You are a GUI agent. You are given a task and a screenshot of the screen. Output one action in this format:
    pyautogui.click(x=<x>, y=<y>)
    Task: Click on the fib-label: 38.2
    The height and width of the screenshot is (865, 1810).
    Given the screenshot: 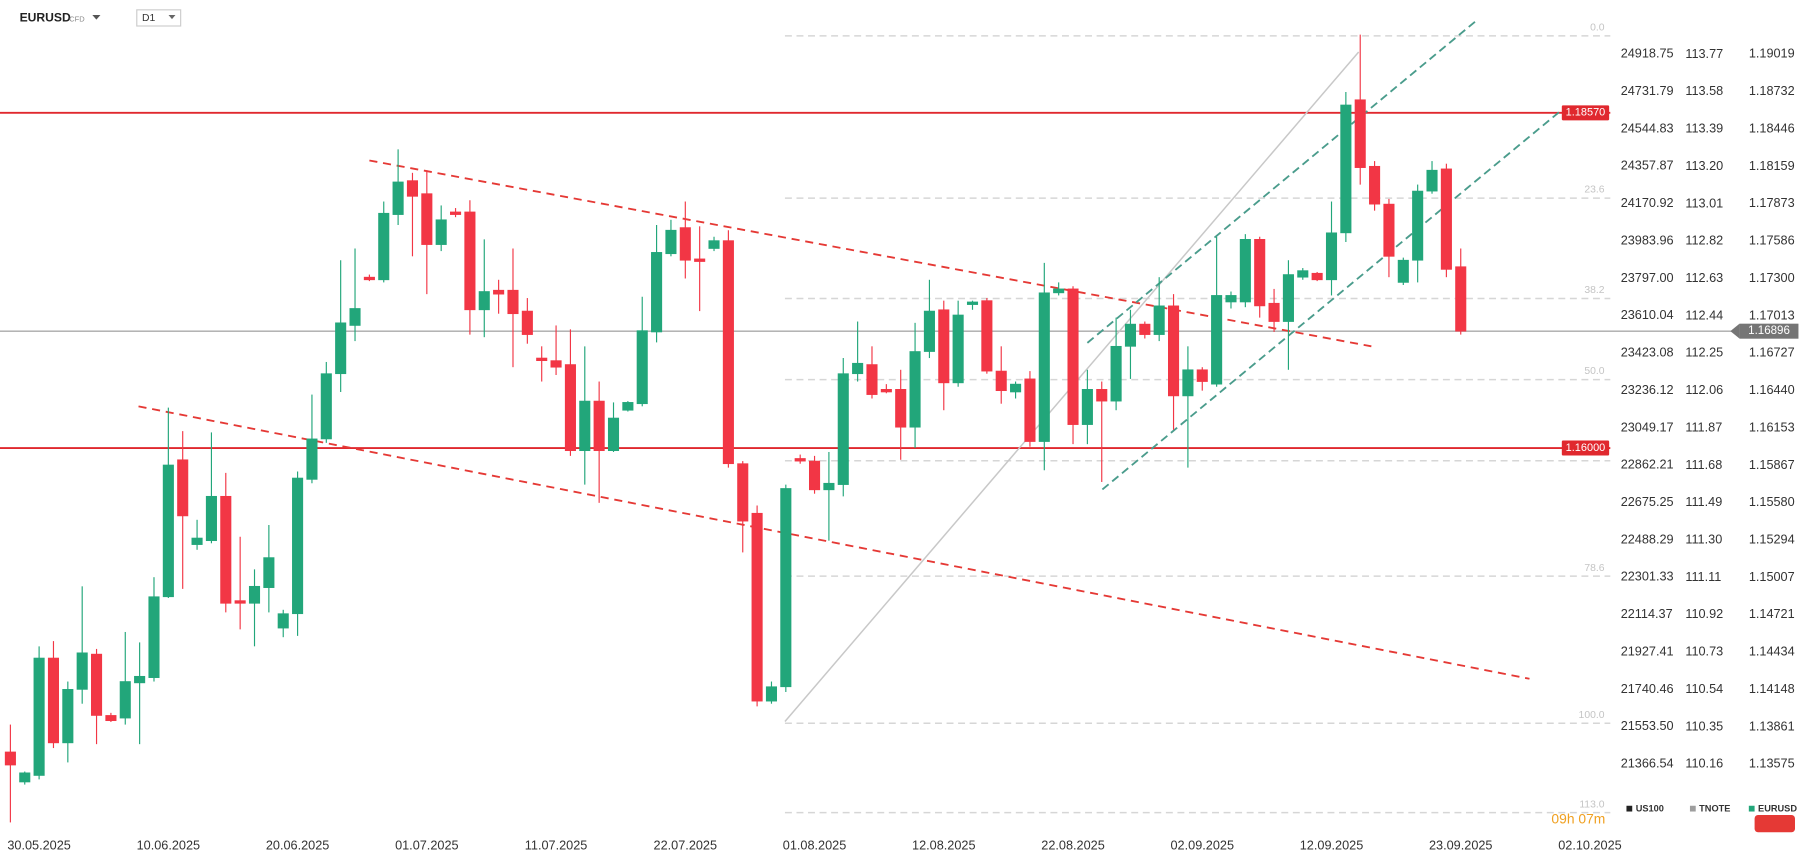 What is the action you would take?
    pyautogui.click(x=1594, y=290)
    